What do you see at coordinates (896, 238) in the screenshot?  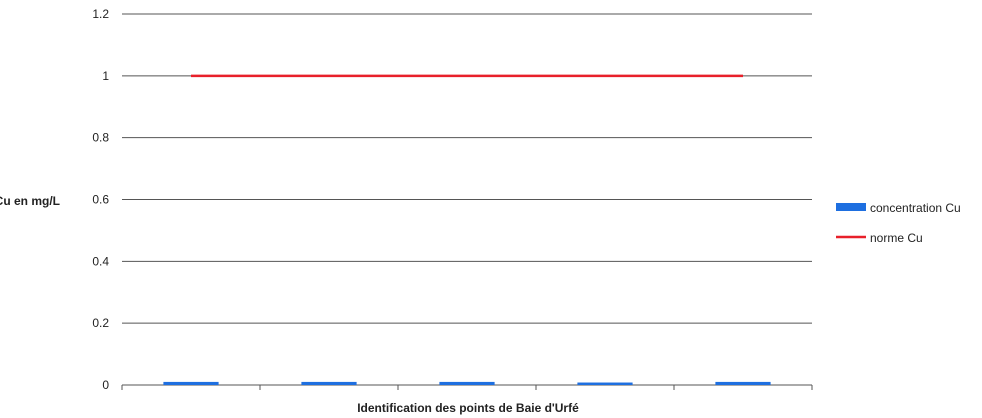 I see `legend-label: norme Cu` at bounding box center [896, 238].